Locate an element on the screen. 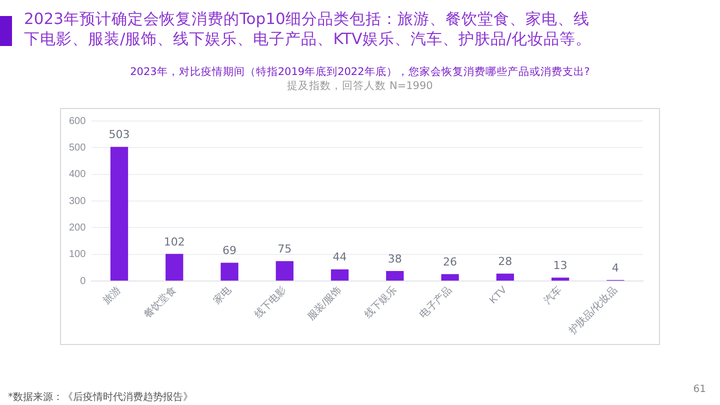  text: 提及指数，回答人数 N=1990 is located at coordinates (360, 86).